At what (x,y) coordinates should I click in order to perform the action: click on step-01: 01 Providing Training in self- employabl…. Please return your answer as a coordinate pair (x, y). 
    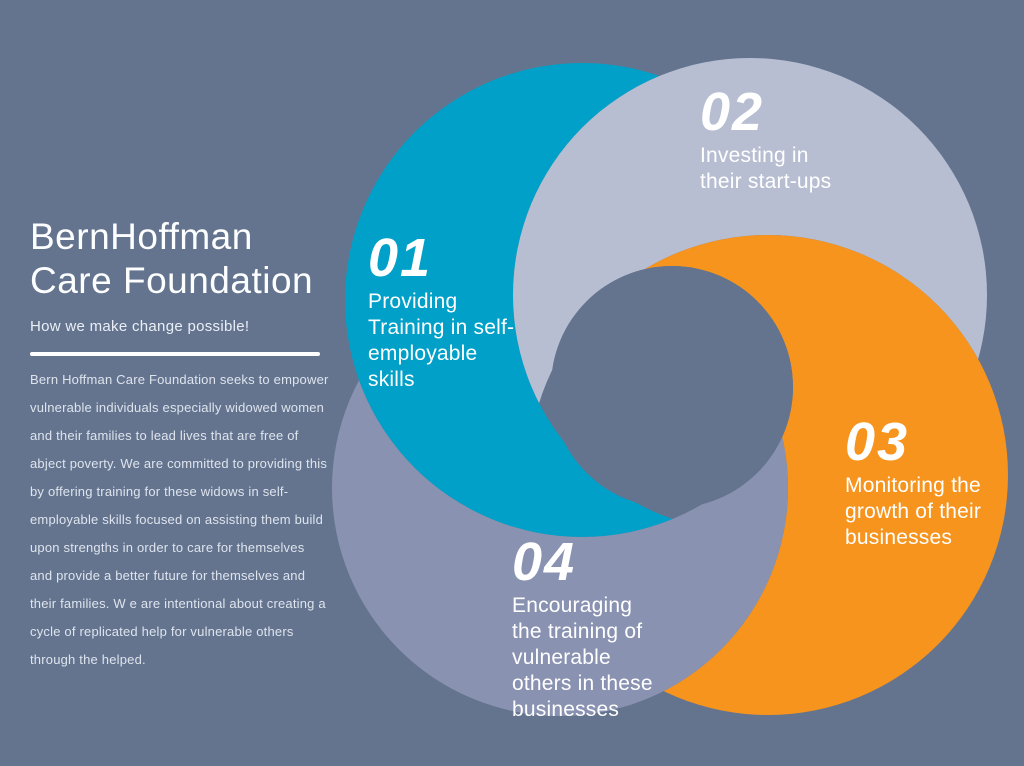
    Looking at the image, I should click on (453, 310).